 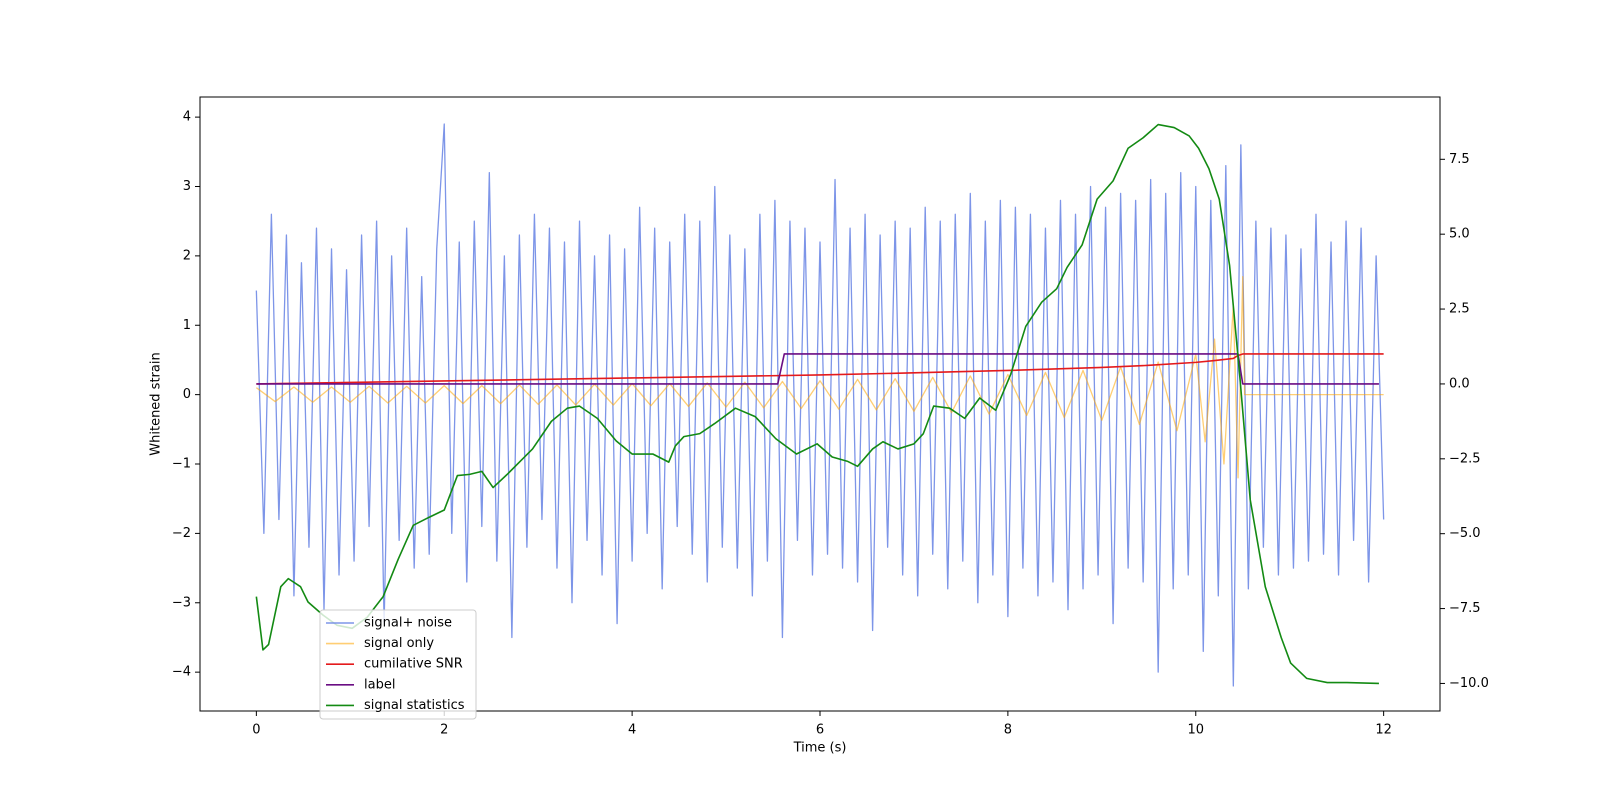 What do you see at coordinates (1459, 383) in the screenshot?
I see `y2-tick-label: 0.0` at bounding box center [1459, 383].